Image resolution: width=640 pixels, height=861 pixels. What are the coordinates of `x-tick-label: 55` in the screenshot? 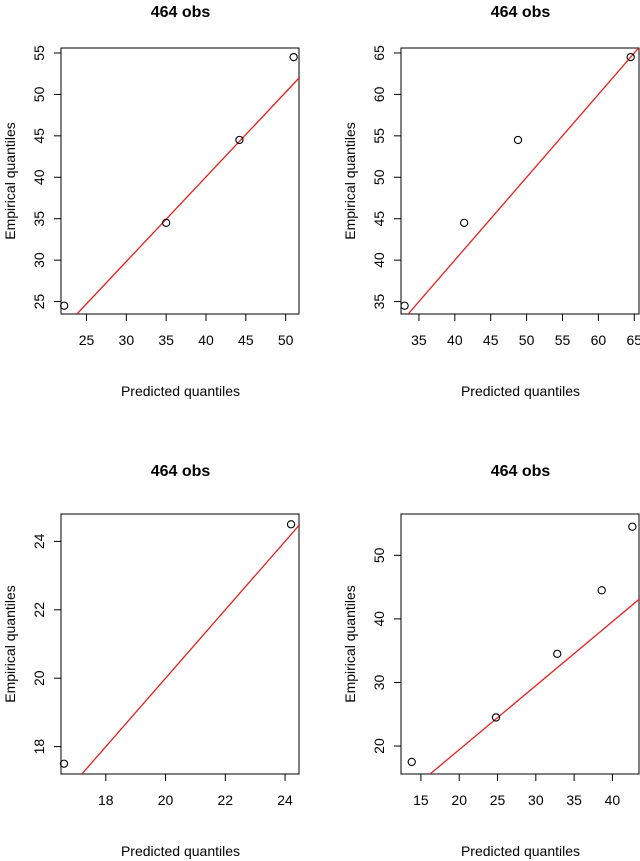 It's located at (563, 340).